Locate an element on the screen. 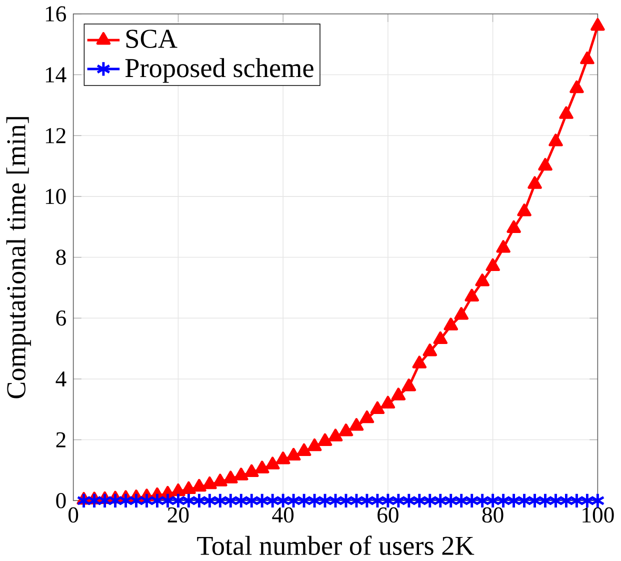 The height and width of the screenshot is (561, 621). y-tick-label: 2 is located at coordinates (61, 440).